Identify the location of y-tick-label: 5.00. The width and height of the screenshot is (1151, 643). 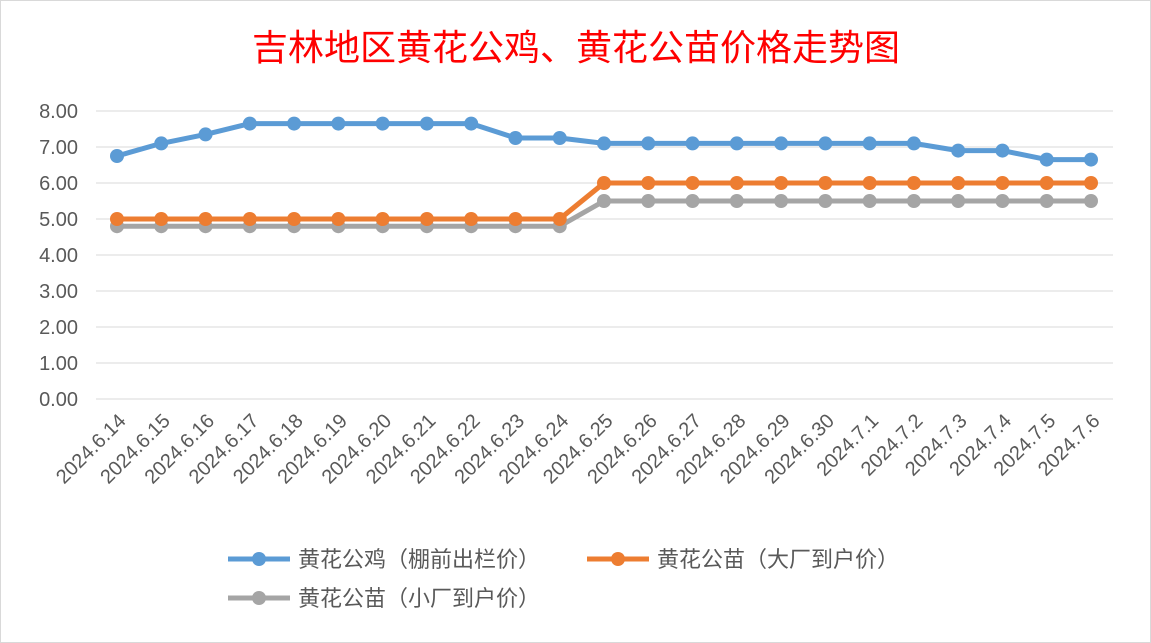
(58, 220).